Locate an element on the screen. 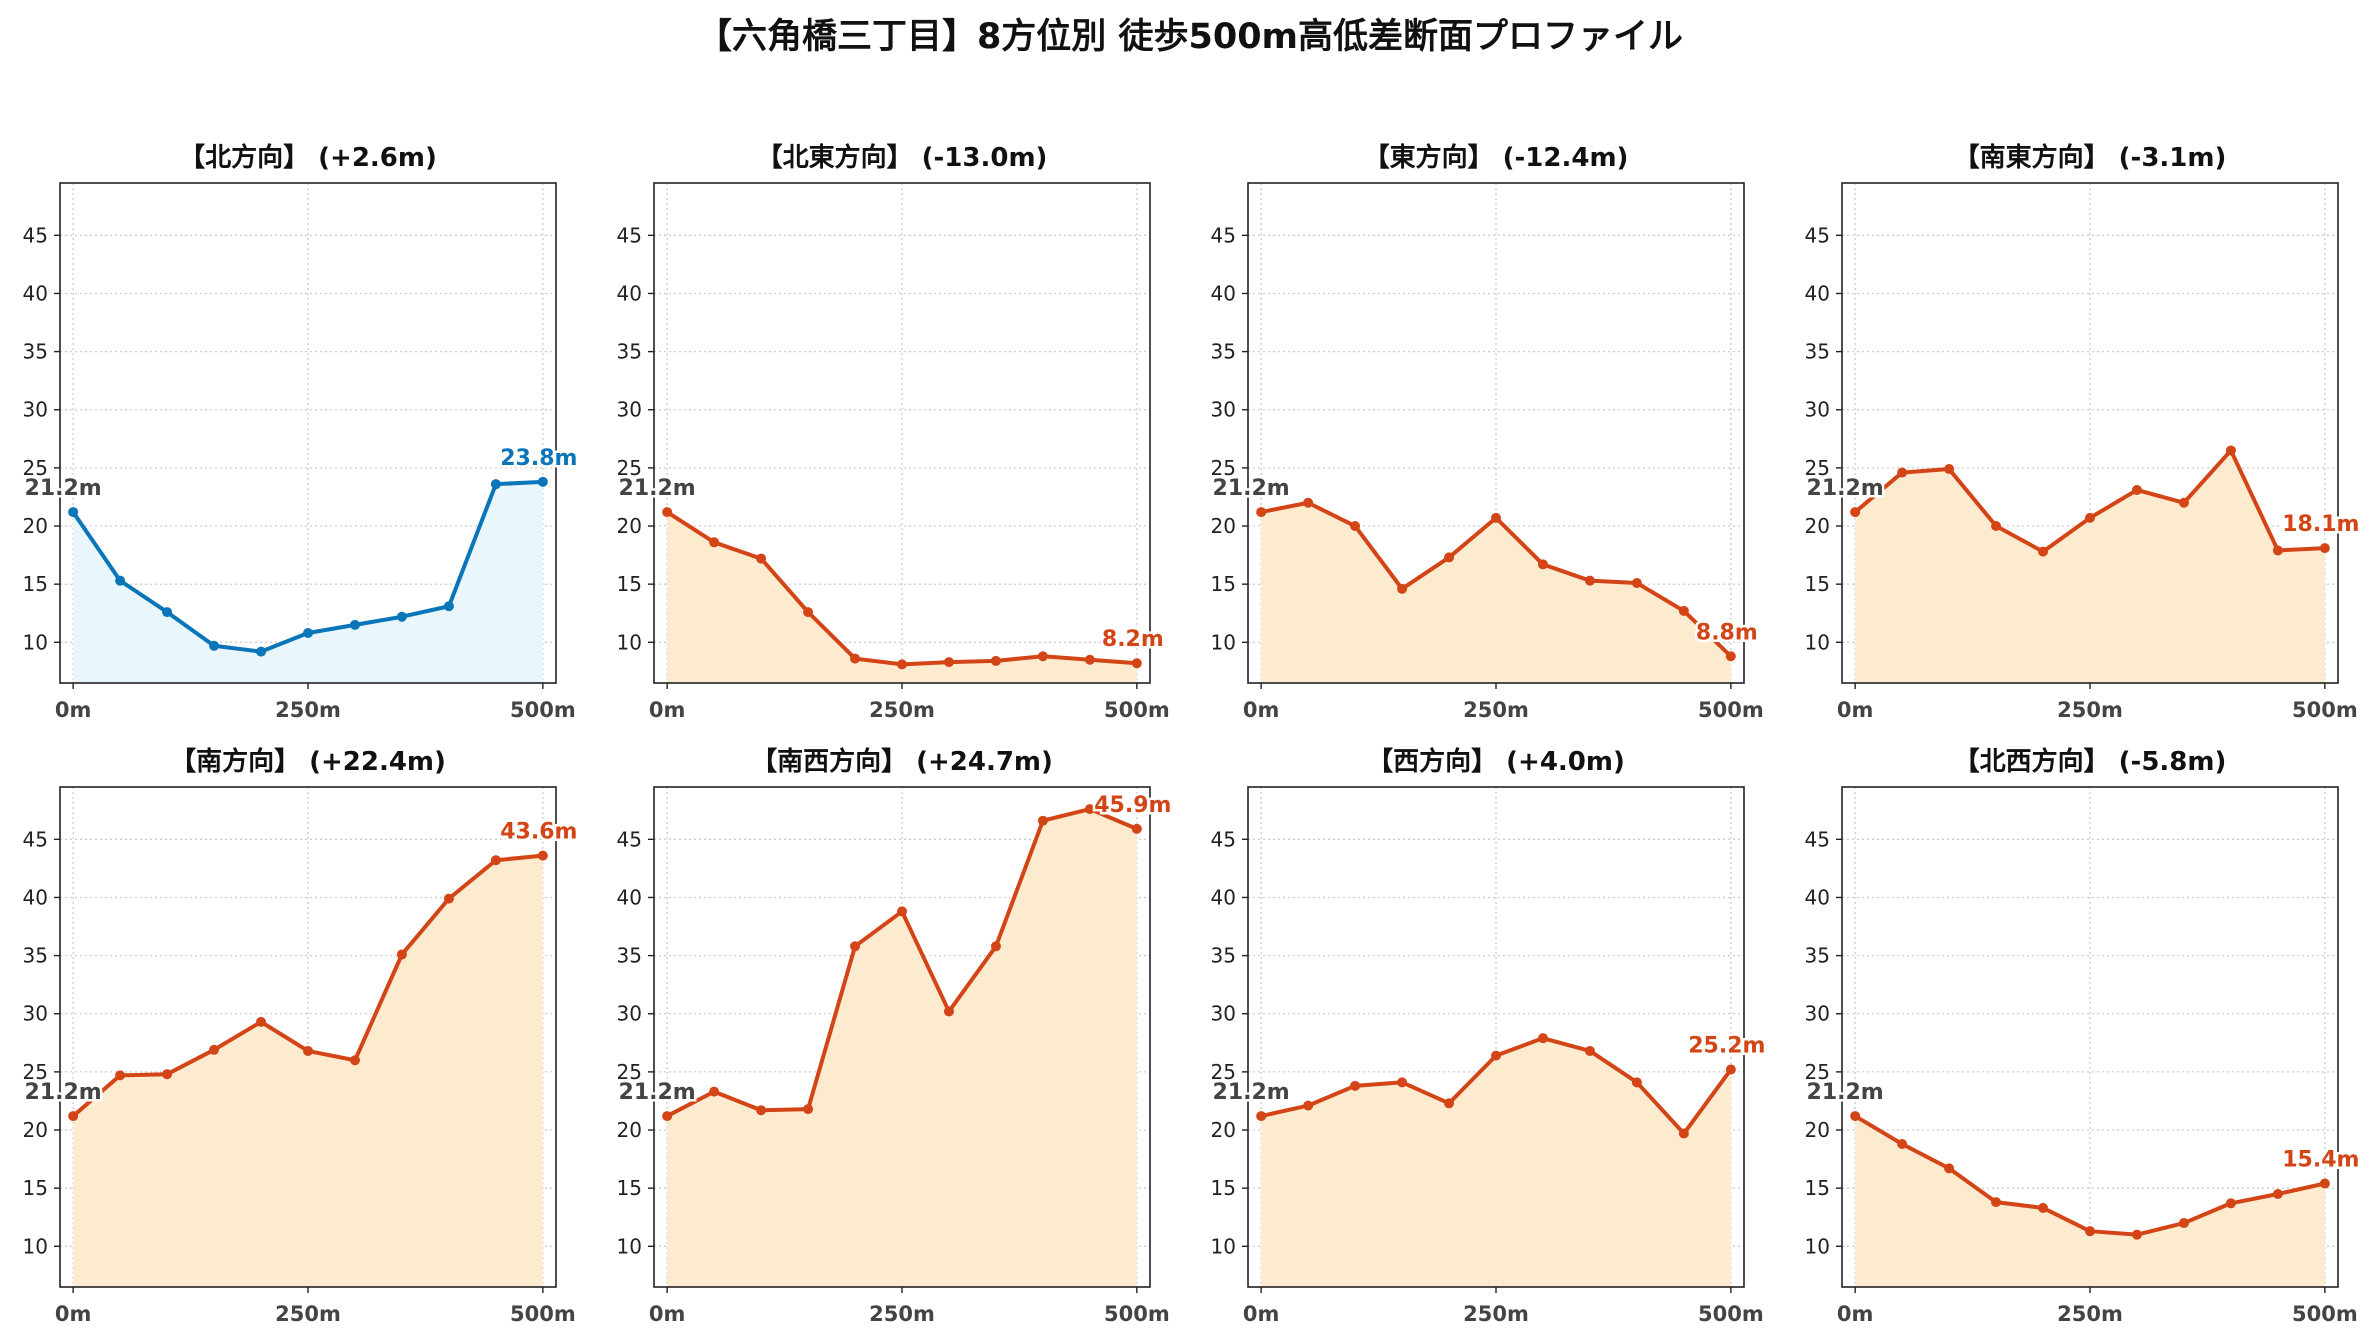  chart-title: 【北西方向】 (-5.8m) is located at coordinates (2090, 761).